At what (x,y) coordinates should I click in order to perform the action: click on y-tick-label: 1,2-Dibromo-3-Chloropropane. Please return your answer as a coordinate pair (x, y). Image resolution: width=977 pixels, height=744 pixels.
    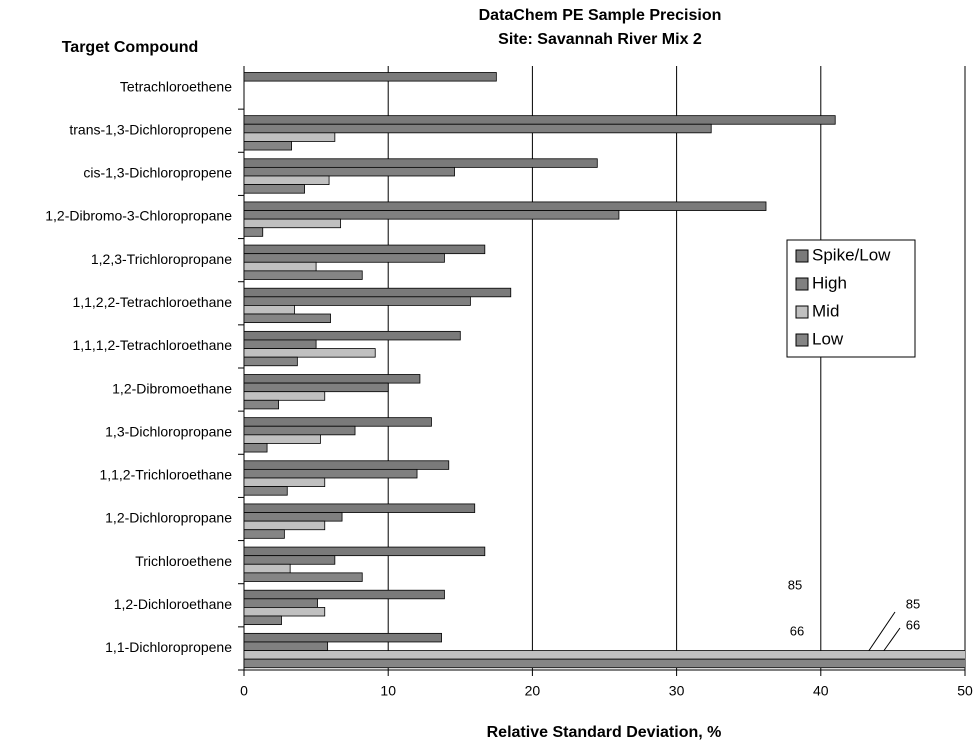
    Looking at the image, I should click on (138, 216).